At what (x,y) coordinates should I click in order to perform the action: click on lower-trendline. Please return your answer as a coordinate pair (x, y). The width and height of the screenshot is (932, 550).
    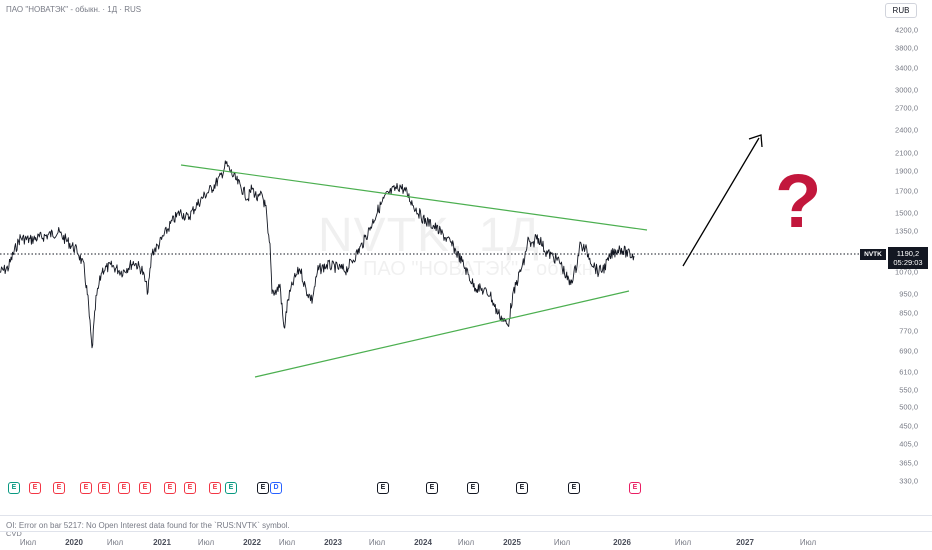
    Looking at the image, I should click on (442, 334).